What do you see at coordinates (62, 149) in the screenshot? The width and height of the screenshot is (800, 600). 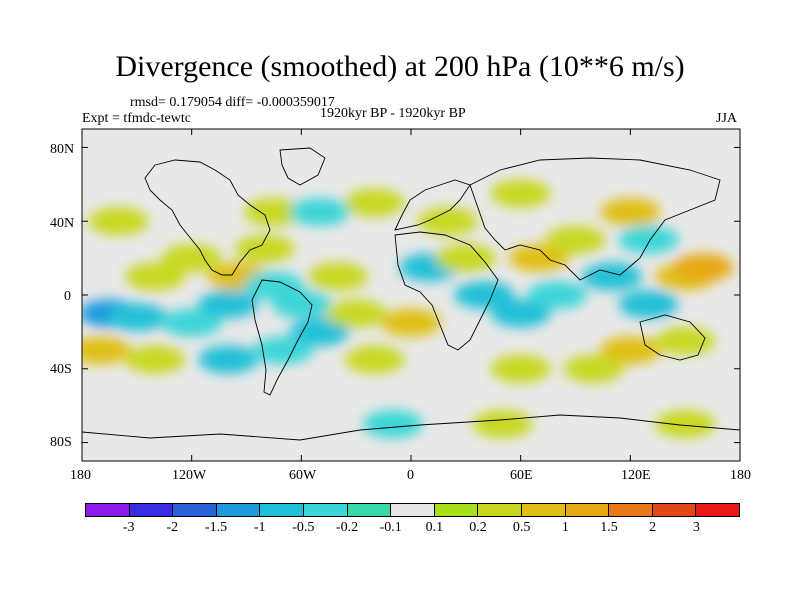 I see `lat-tick-label: 80N` at bounding box center [62, 149].